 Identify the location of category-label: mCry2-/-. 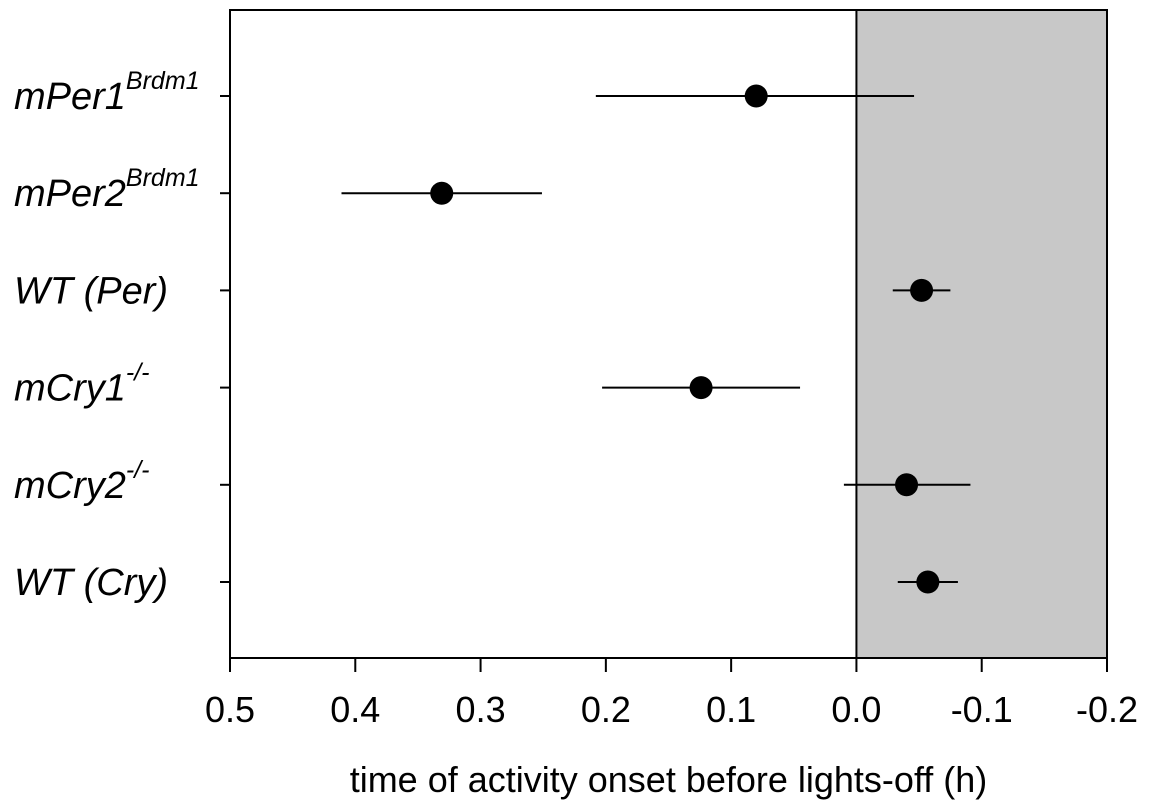
(82, 481).